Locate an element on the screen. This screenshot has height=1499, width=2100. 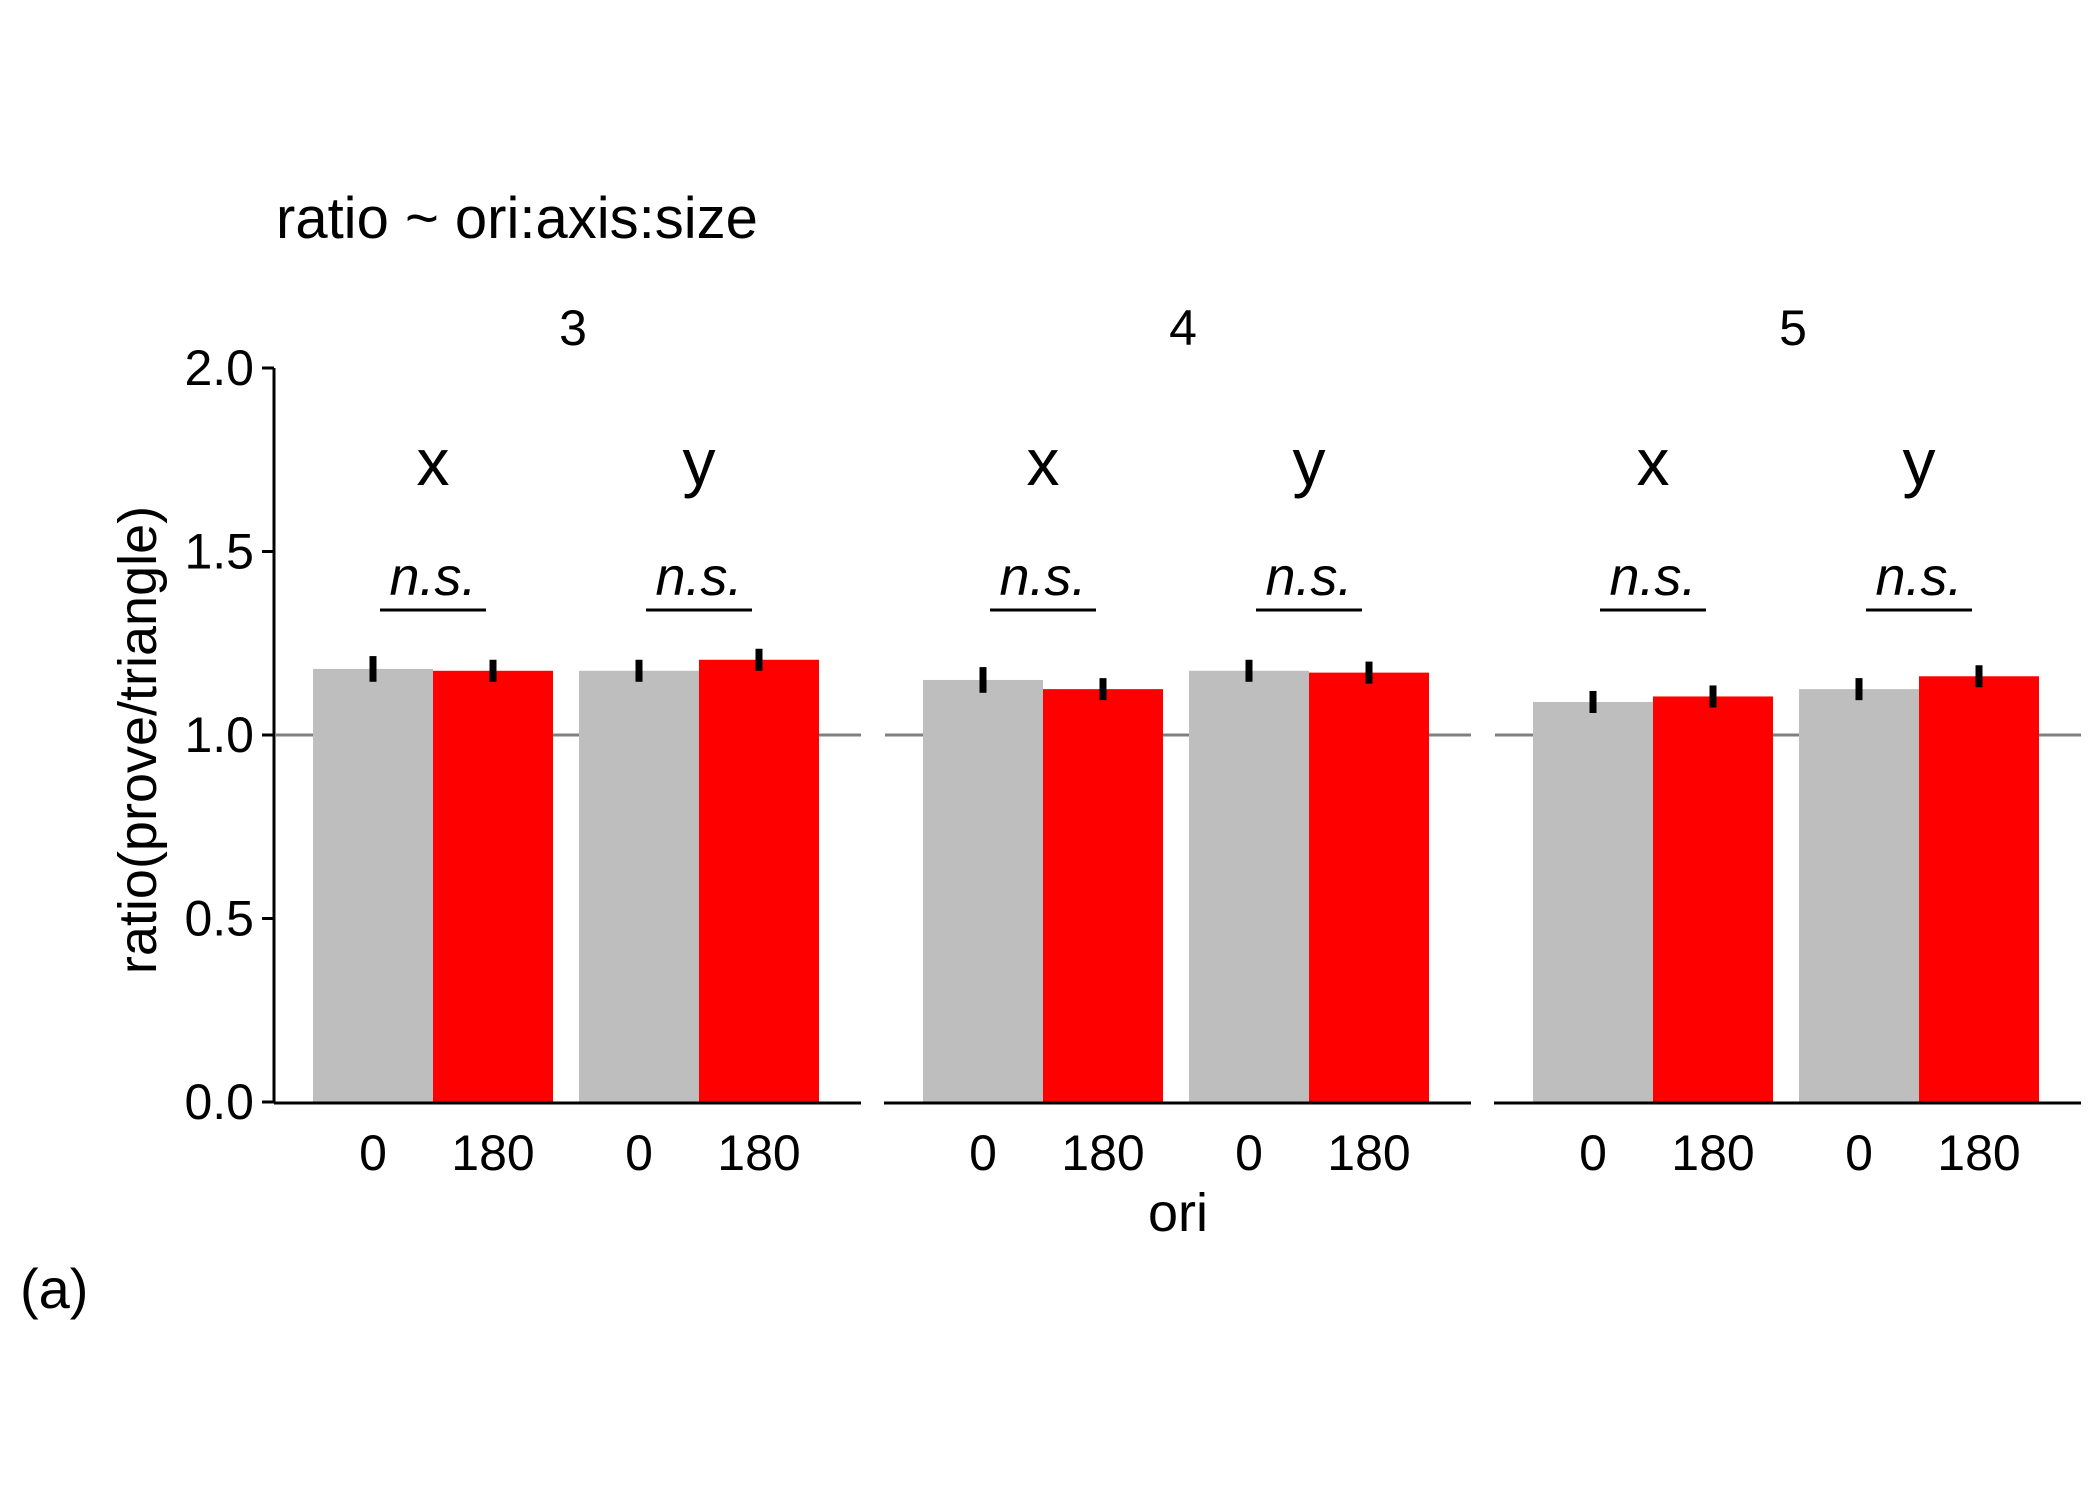
facet-label: 4 is located at coordinates (1183, 328).